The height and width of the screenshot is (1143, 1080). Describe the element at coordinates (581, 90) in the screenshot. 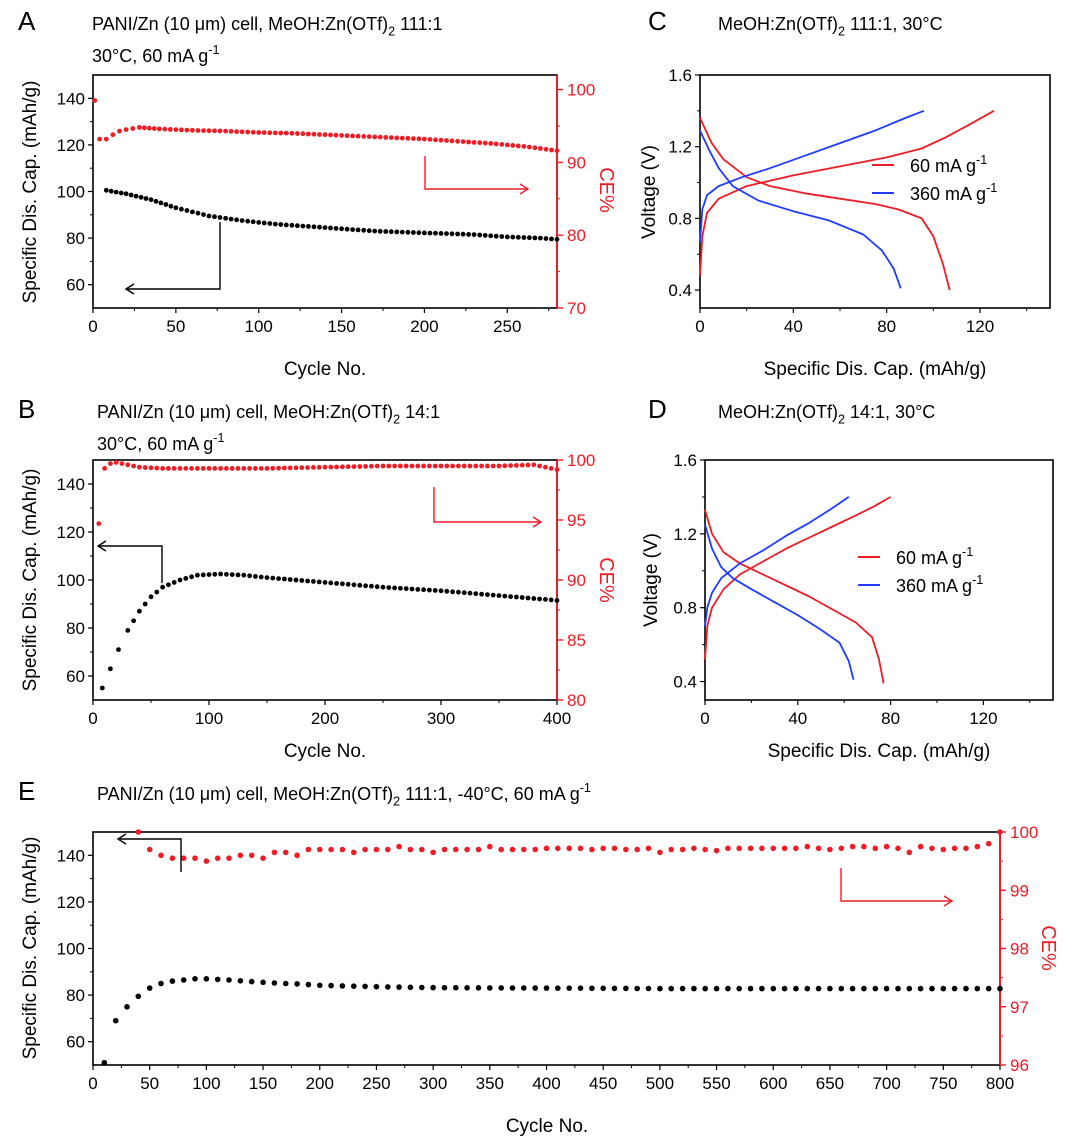

I see `y2-tick-label: 100` at that location.